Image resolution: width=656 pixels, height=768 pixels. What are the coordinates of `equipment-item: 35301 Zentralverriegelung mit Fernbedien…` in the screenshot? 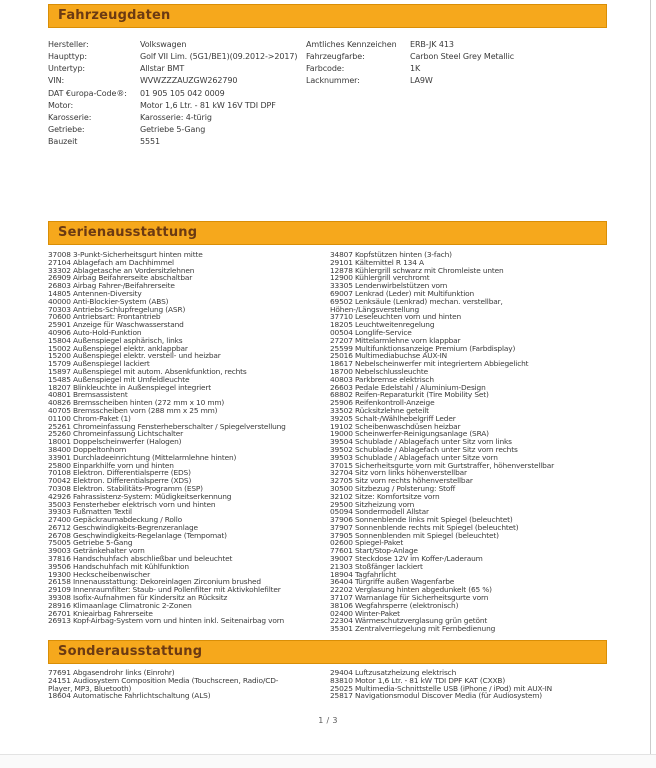 It's located at (413, 629).